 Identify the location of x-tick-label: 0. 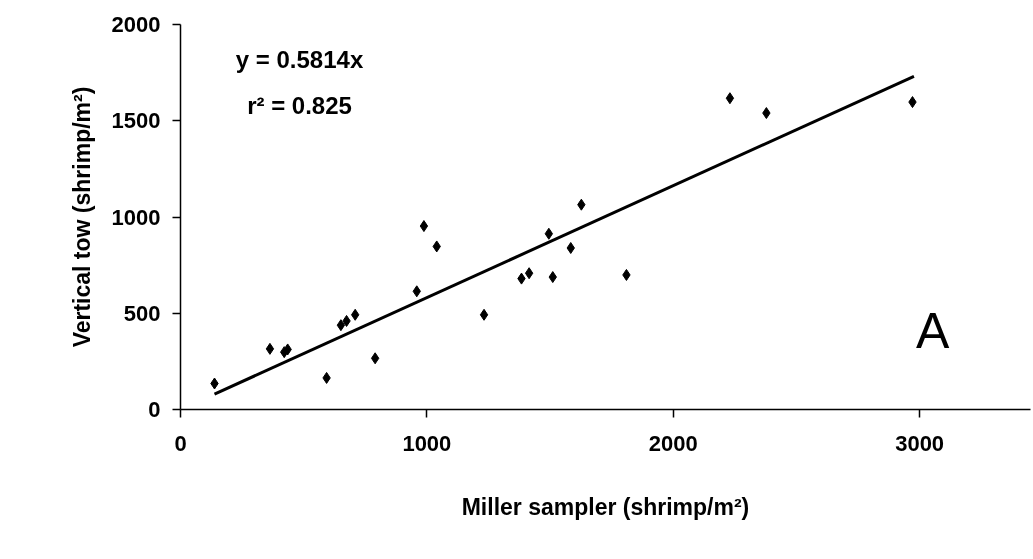
(180, 443).